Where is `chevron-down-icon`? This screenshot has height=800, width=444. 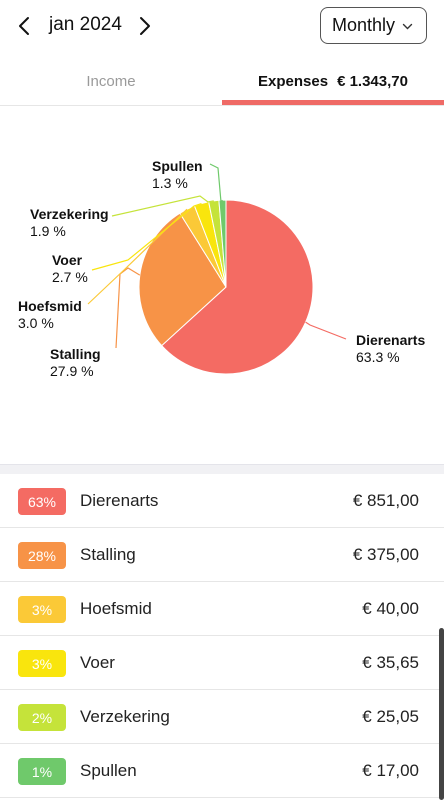
chevron-down-icon is located at coordinates (407, 26).